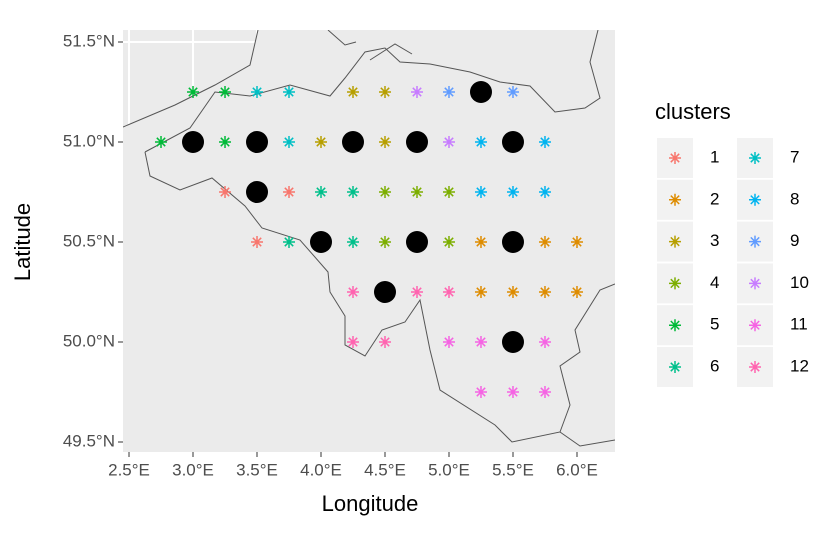  What do you see at coordinates (693, 111) in the screenshot?
I see `legend-title: clusters` at bounding box center [693, 111].